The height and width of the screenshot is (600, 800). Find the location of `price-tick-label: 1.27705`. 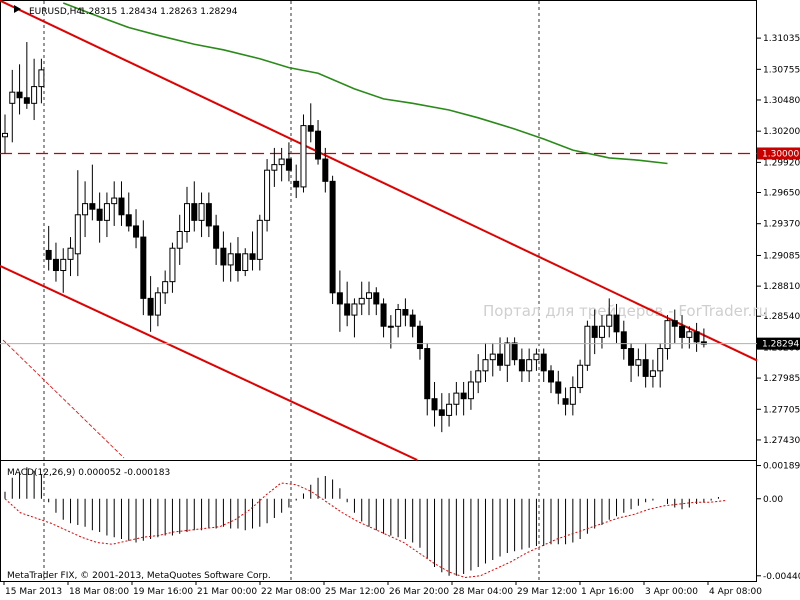

price-tick-label: 1.27705 is located at coordinates (781, 410).